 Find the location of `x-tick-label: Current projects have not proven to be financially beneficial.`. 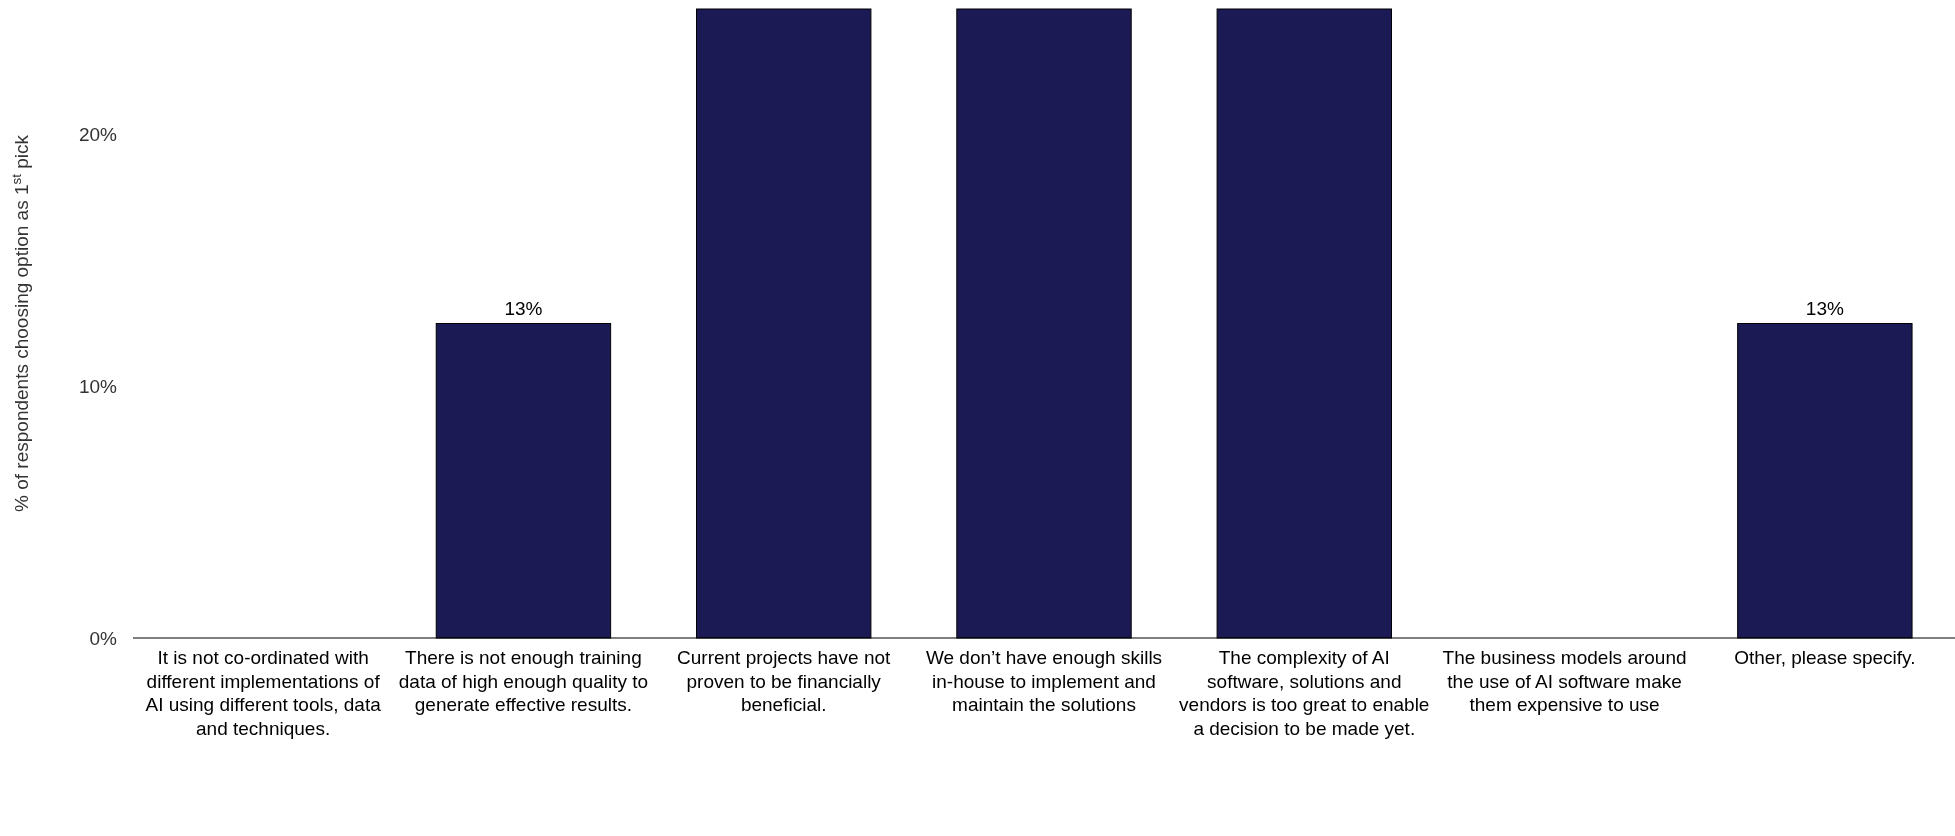

x-tick-label: Current projects have not proven to be financially beneficial. is located at coordinates (784, 681).